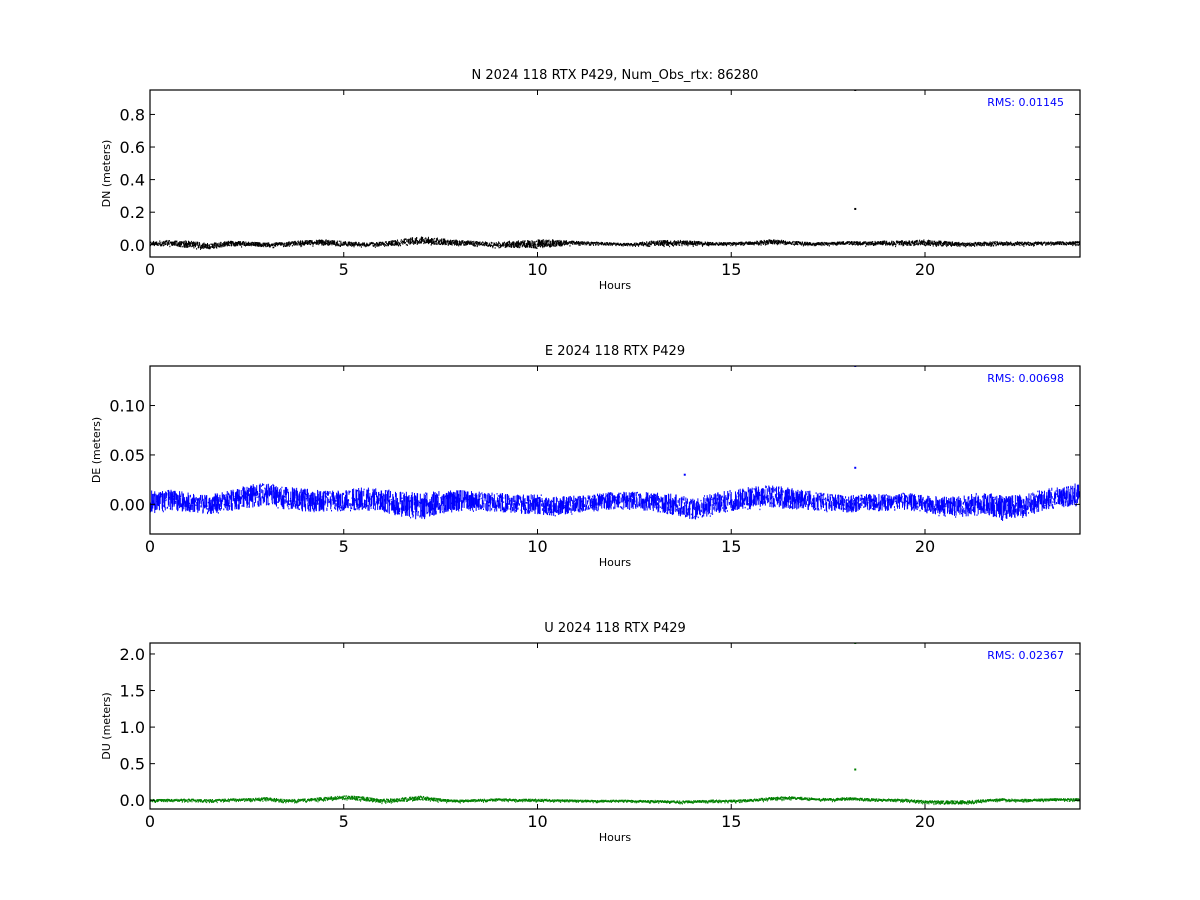  Describe the element at coordinates (1025, 102) in the screenshot. I see `rms-annotation: RMS: 0.01145` at that location.